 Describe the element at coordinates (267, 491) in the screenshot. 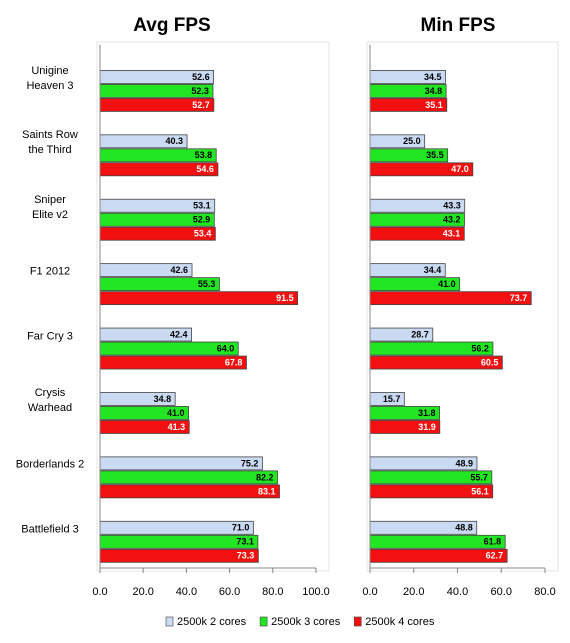

I see `value-label: 83.1` at that location.